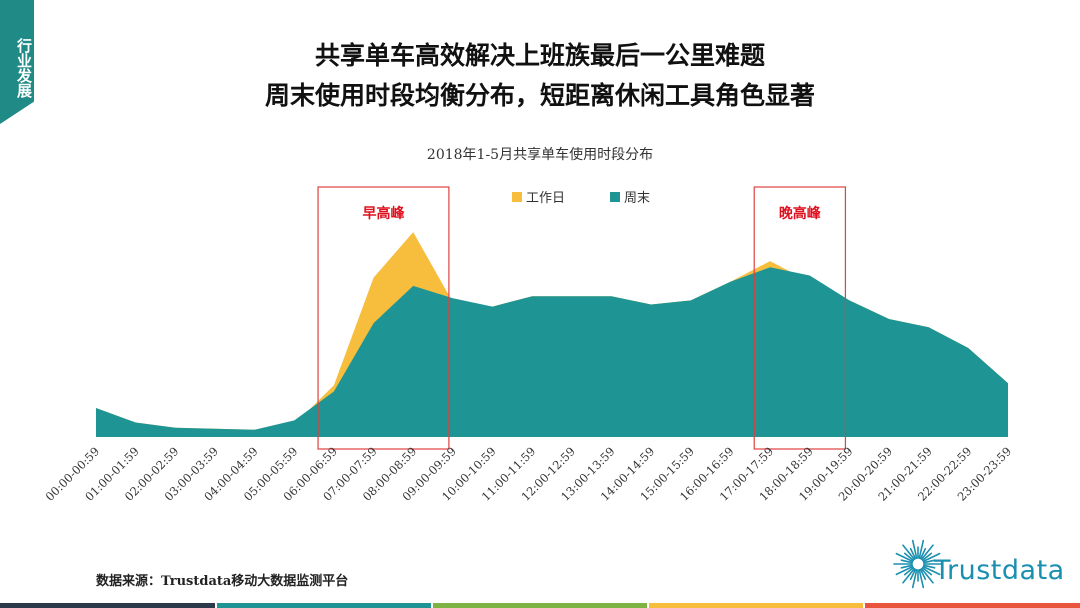 This screenshot has width=1080, height=608. Describe the element at coordinates (383, 213) in the screenshot. I see `peak-label: 早高峰` at that location.